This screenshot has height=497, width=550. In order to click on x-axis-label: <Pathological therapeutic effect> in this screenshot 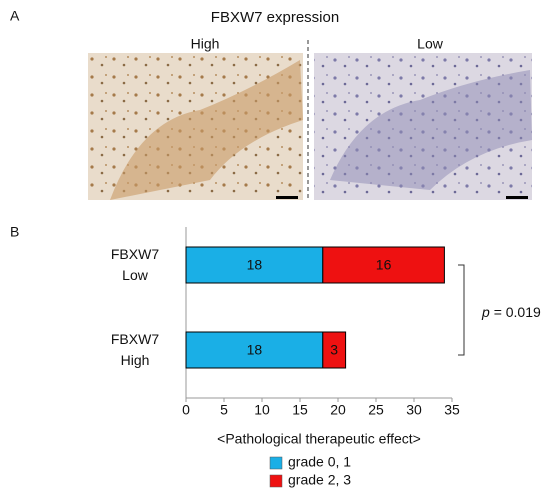, I will do `click(319, 439)`.